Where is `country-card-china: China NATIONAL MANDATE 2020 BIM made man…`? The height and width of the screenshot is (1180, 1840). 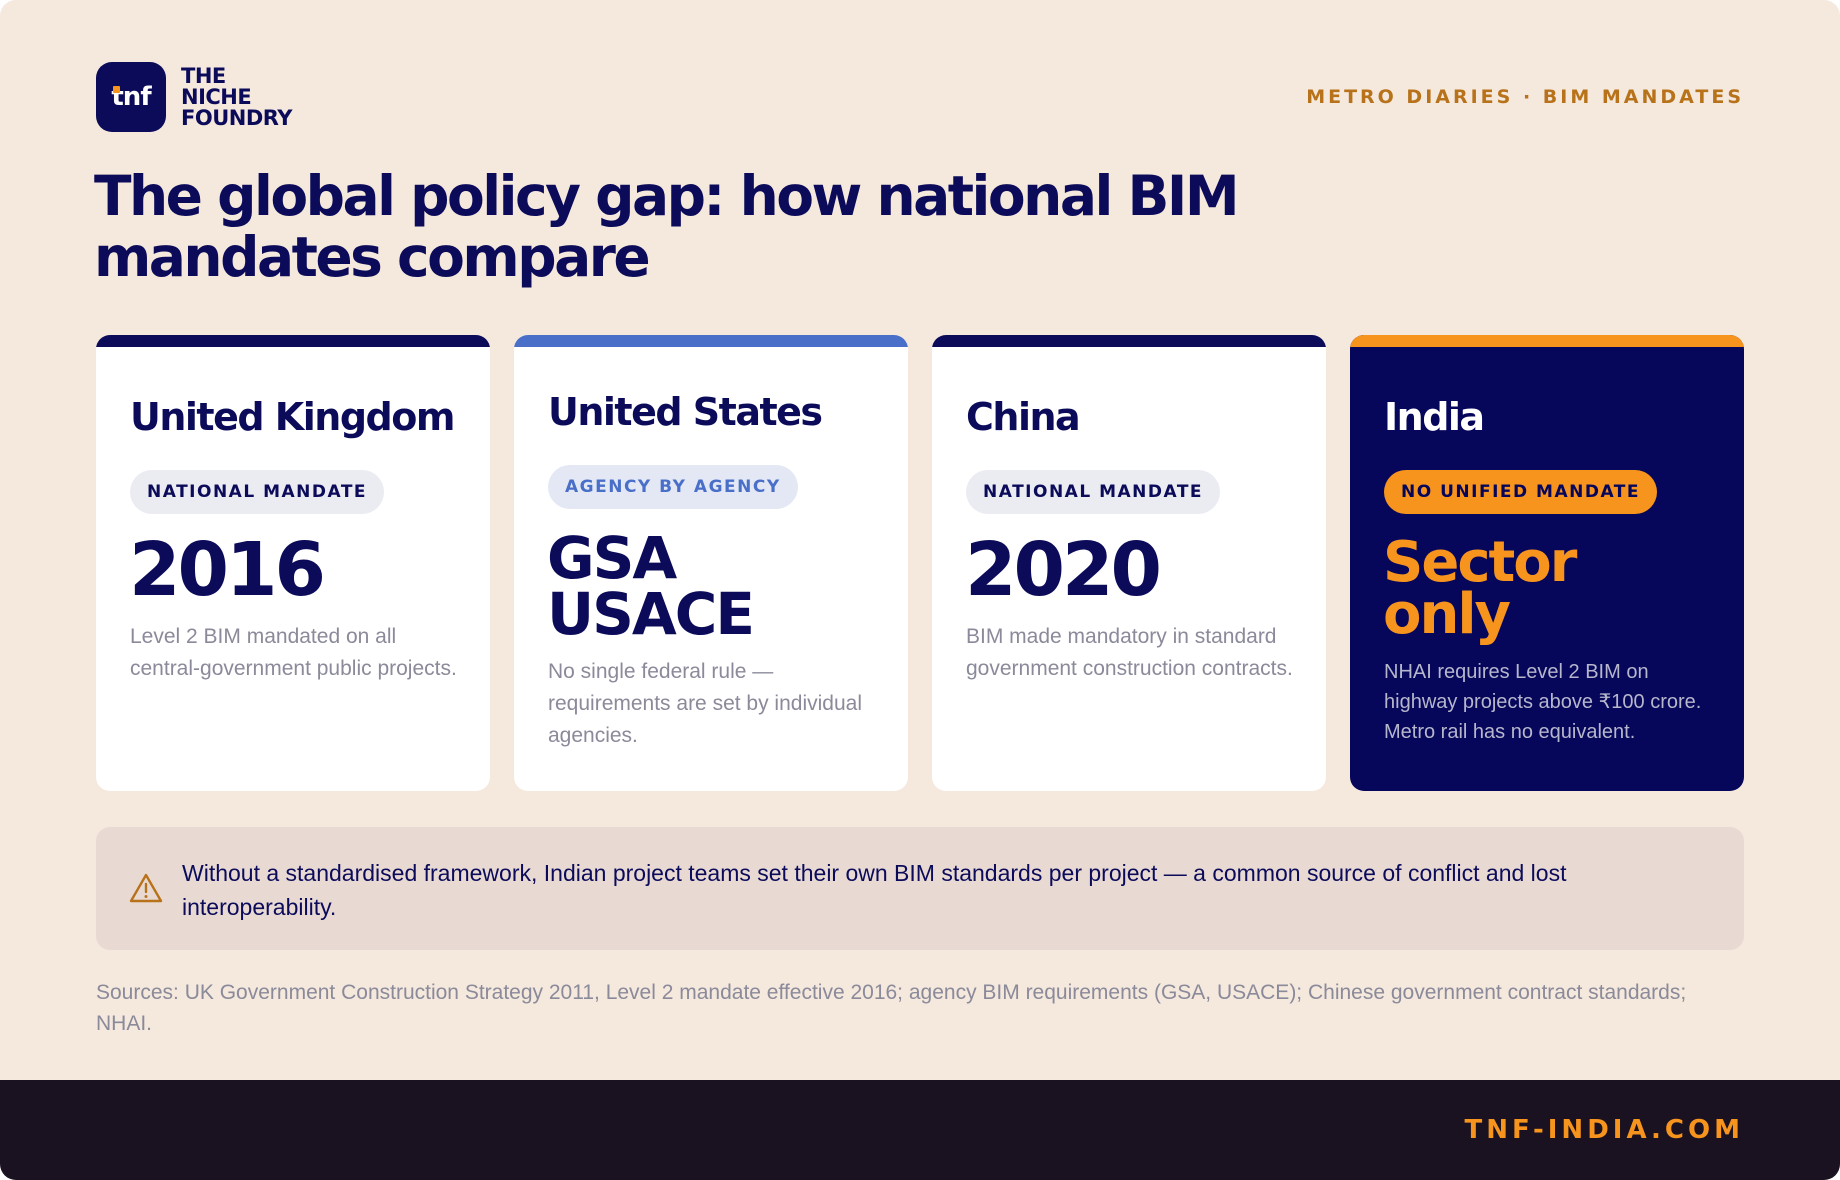
country-card-china: China NATIONAL MANDATE 2020 BIM made man… is located at coordinates (1129, 563).